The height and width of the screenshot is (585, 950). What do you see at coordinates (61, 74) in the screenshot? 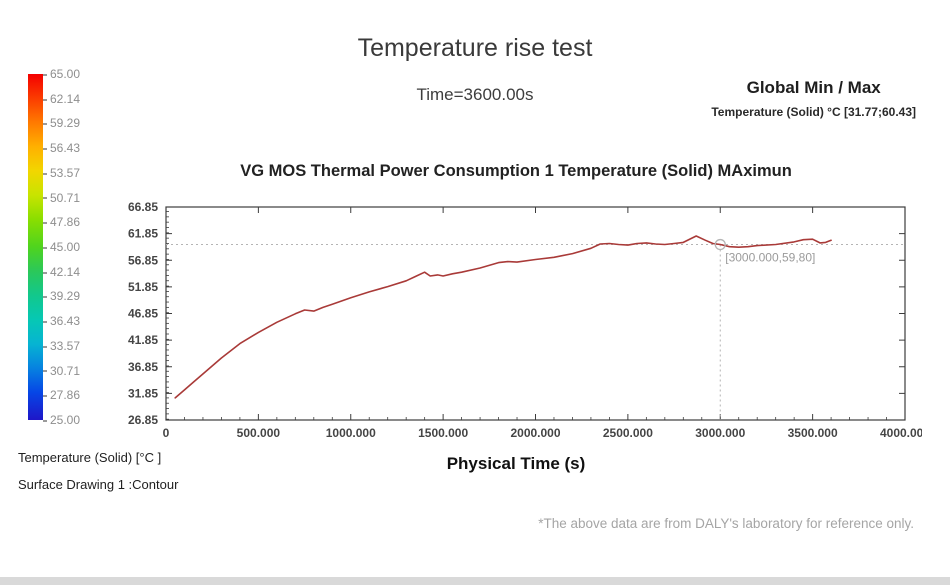
I see `colorbar-label: 65.00` at bounding box center [61, 74].